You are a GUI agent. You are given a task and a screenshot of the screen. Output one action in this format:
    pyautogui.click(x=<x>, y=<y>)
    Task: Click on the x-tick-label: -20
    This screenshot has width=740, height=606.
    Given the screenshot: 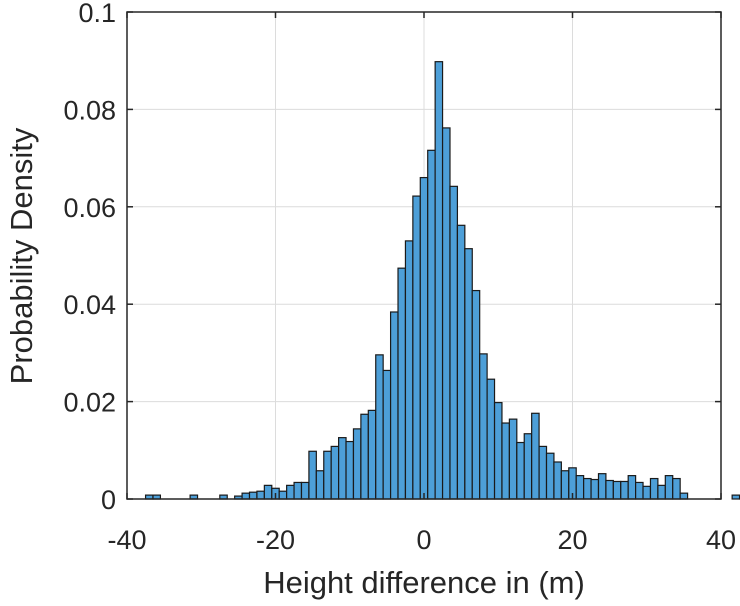 What is the action you would take?
    pyautogui.click(x=275, y=540)
    